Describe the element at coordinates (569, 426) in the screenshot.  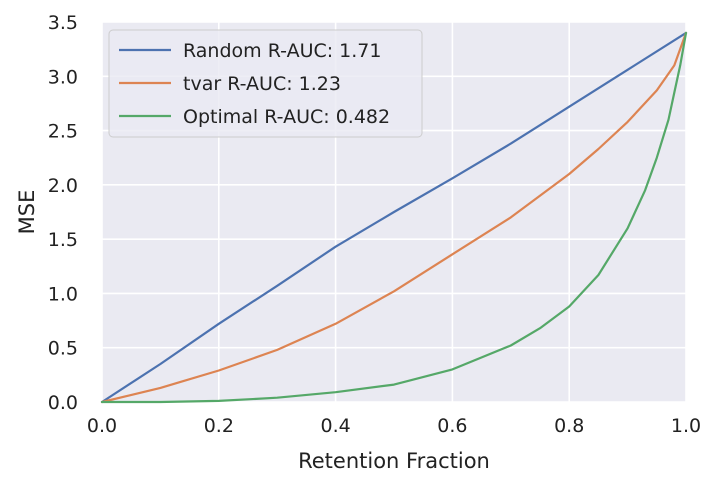
I see `x-tick-label: 0.8` at that location.